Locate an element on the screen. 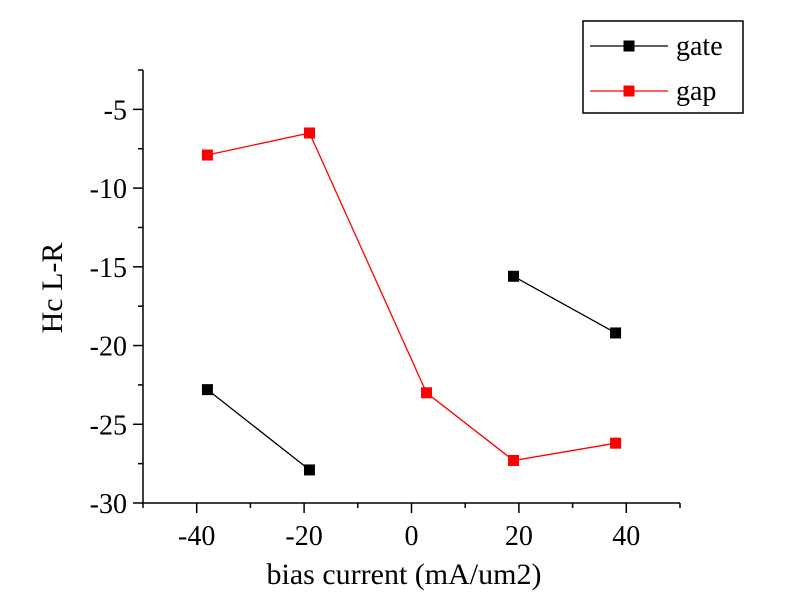  x-tick-label: 0 is located at coordinates (412, 536).